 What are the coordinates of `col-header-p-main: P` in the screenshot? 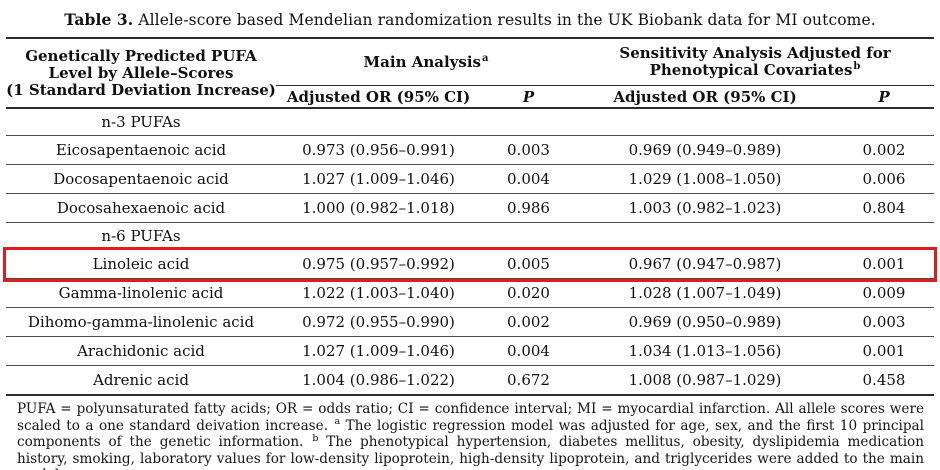 It's located at (528, 97).